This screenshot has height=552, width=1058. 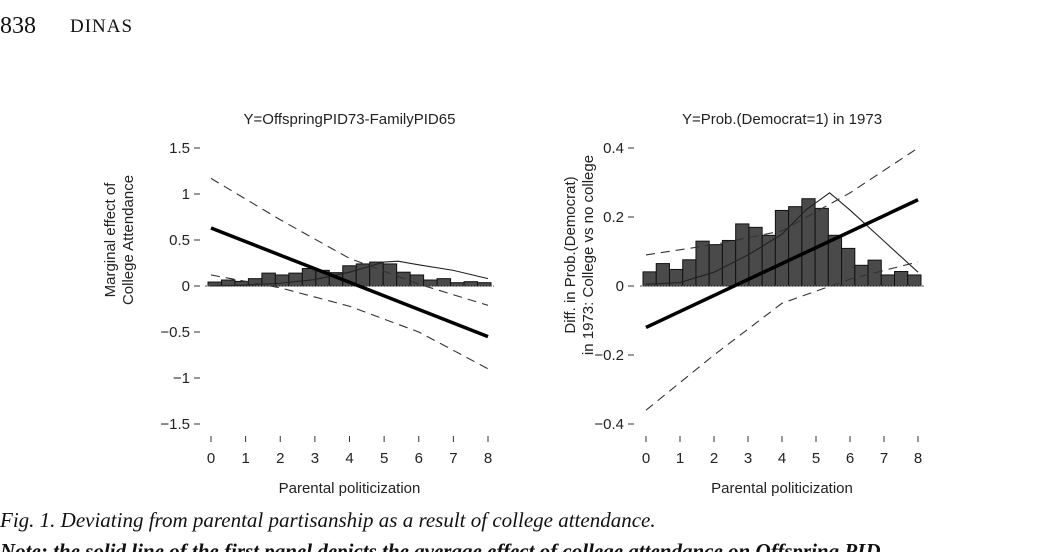 I want to click on density-curve, so click(x=782, y=238).